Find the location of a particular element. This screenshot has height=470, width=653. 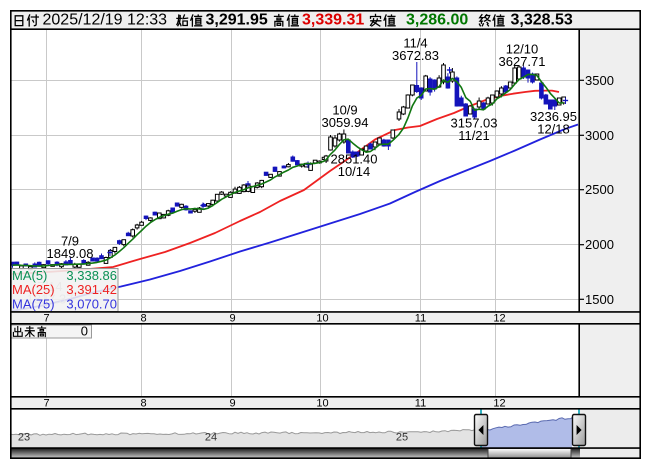

svg-text: 3,070.70 is located at coordinates (91, 304).